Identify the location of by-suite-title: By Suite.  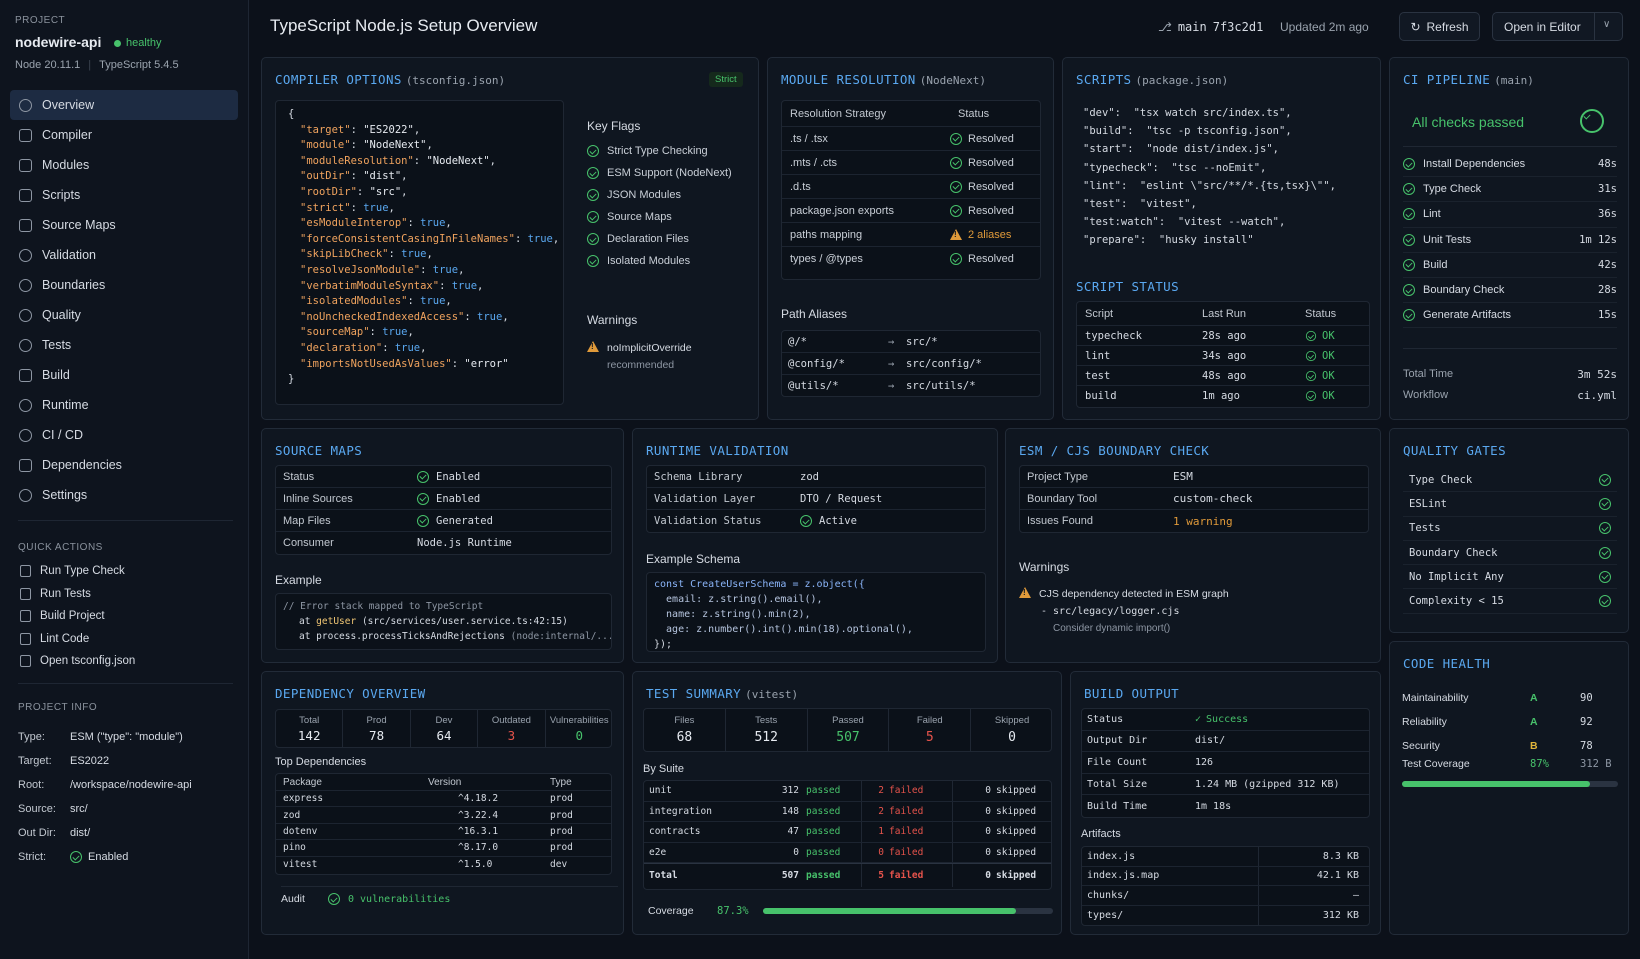
(663, 769).